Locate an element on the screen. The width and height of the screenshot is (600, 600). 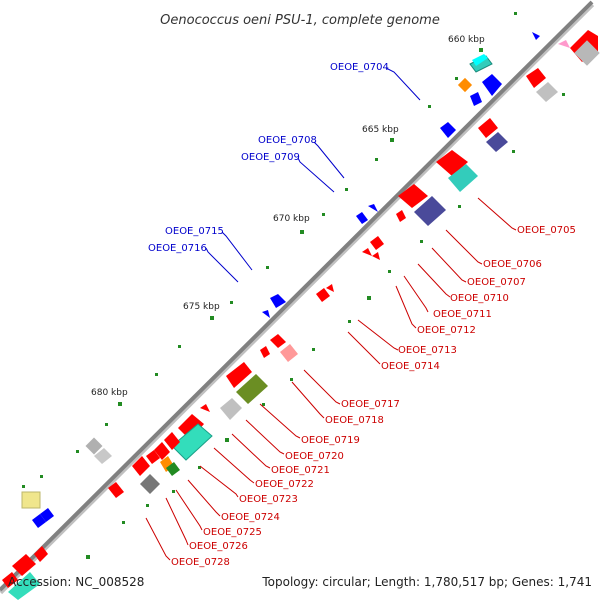
gene-label: OEOE_0720 is located at coordinates (314, 456).